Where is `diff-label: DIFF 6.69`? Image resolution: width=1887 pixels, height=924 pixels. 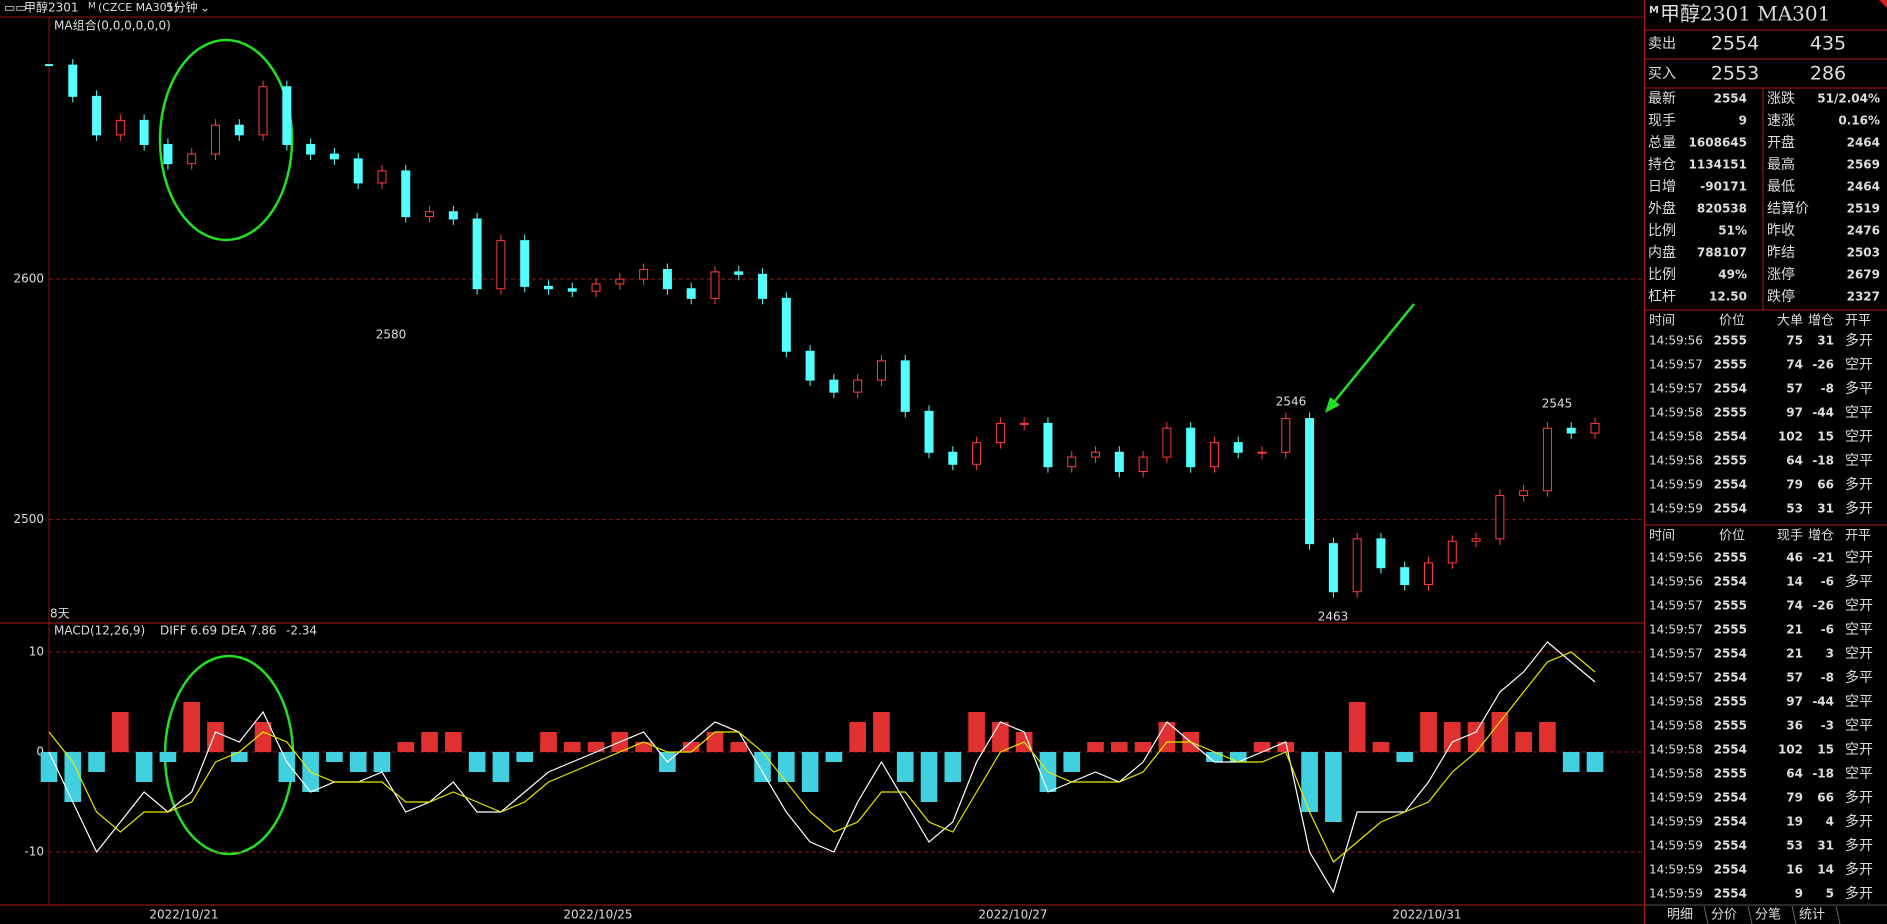
diff-label: DIFF 6.69 is located at coordinates (188, 631).